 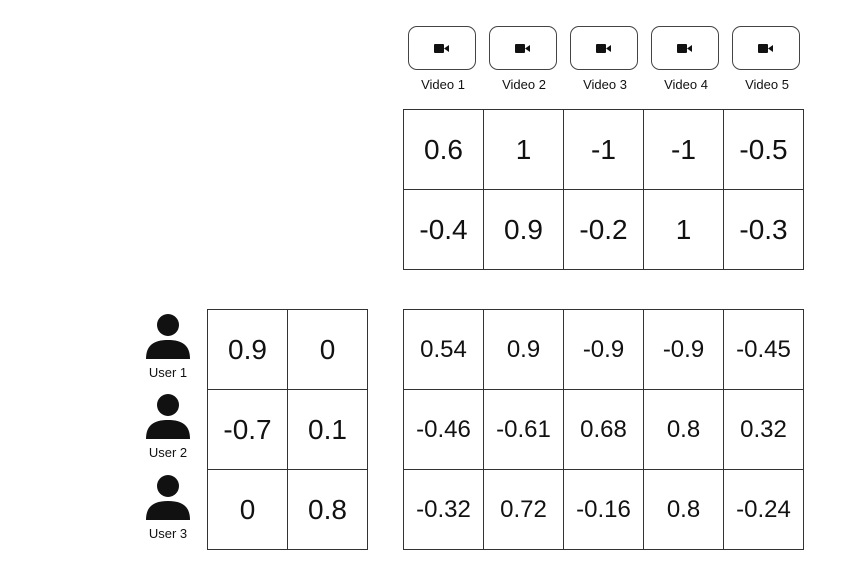 I want to click on matrix-row: 0 0.8, so click(x=287, y=509).